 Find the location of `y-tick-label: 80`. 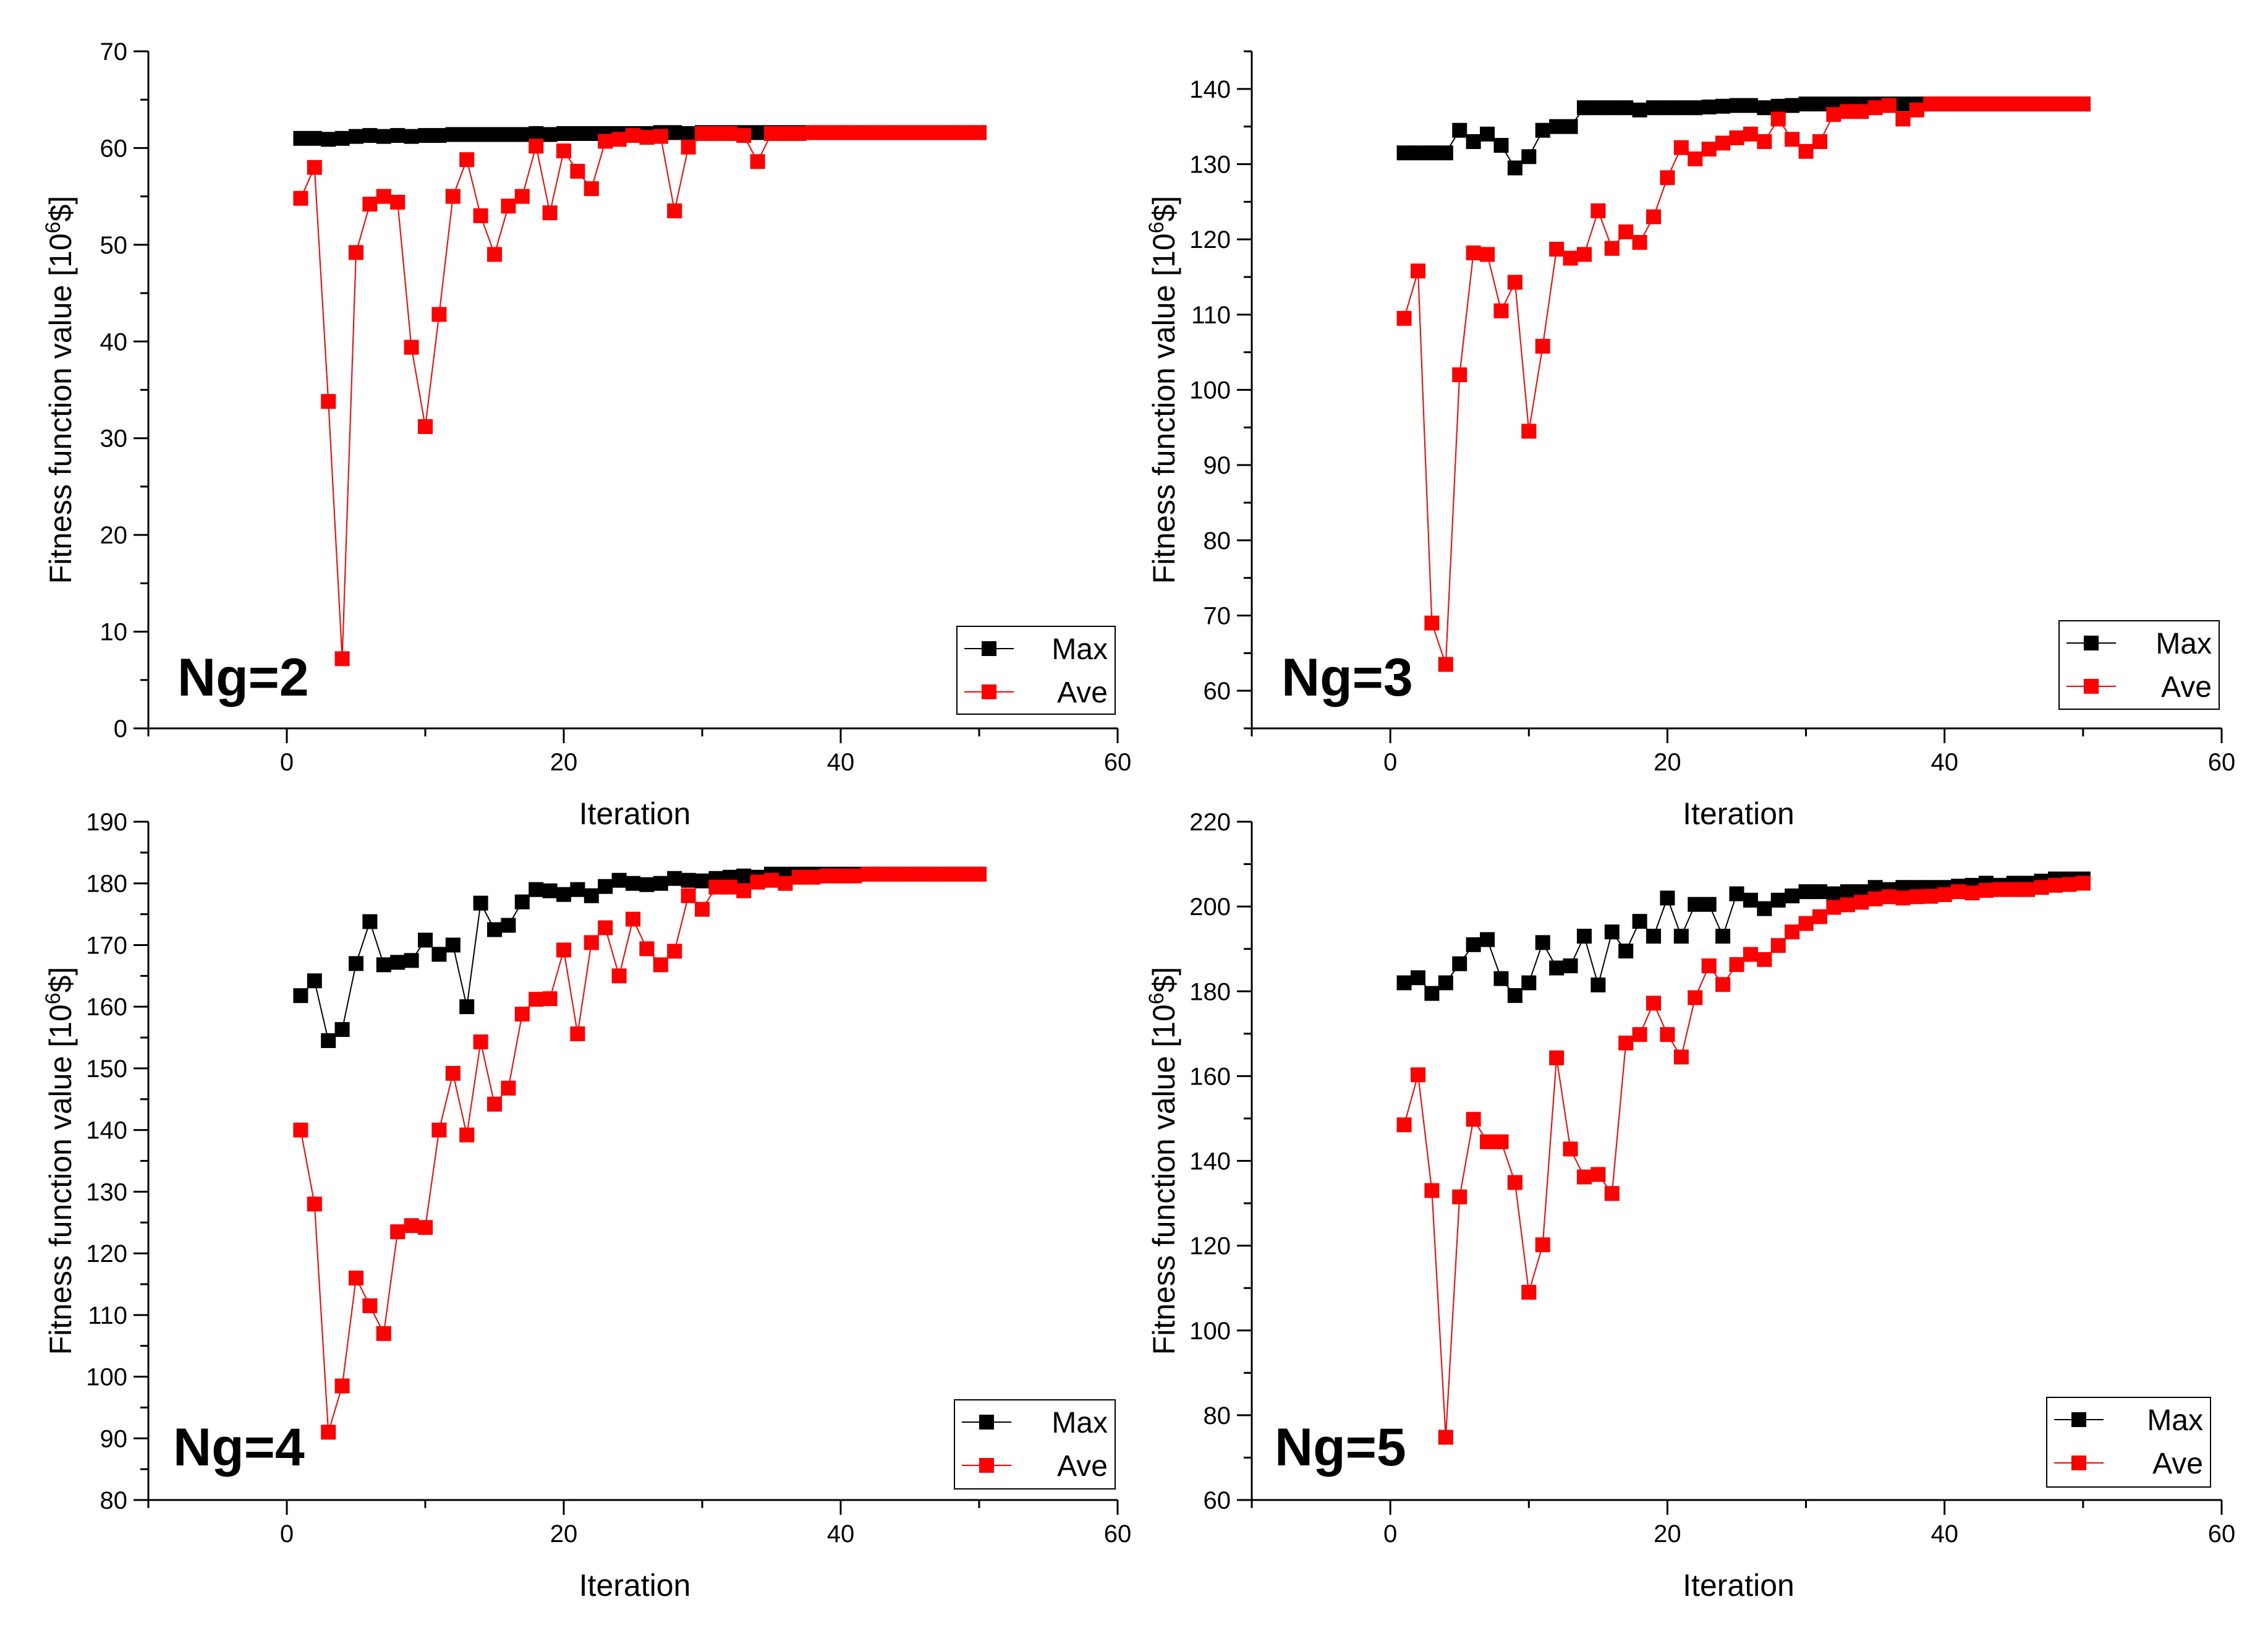

y-tick-label: 80 is located at coordinates (1217, 1416).